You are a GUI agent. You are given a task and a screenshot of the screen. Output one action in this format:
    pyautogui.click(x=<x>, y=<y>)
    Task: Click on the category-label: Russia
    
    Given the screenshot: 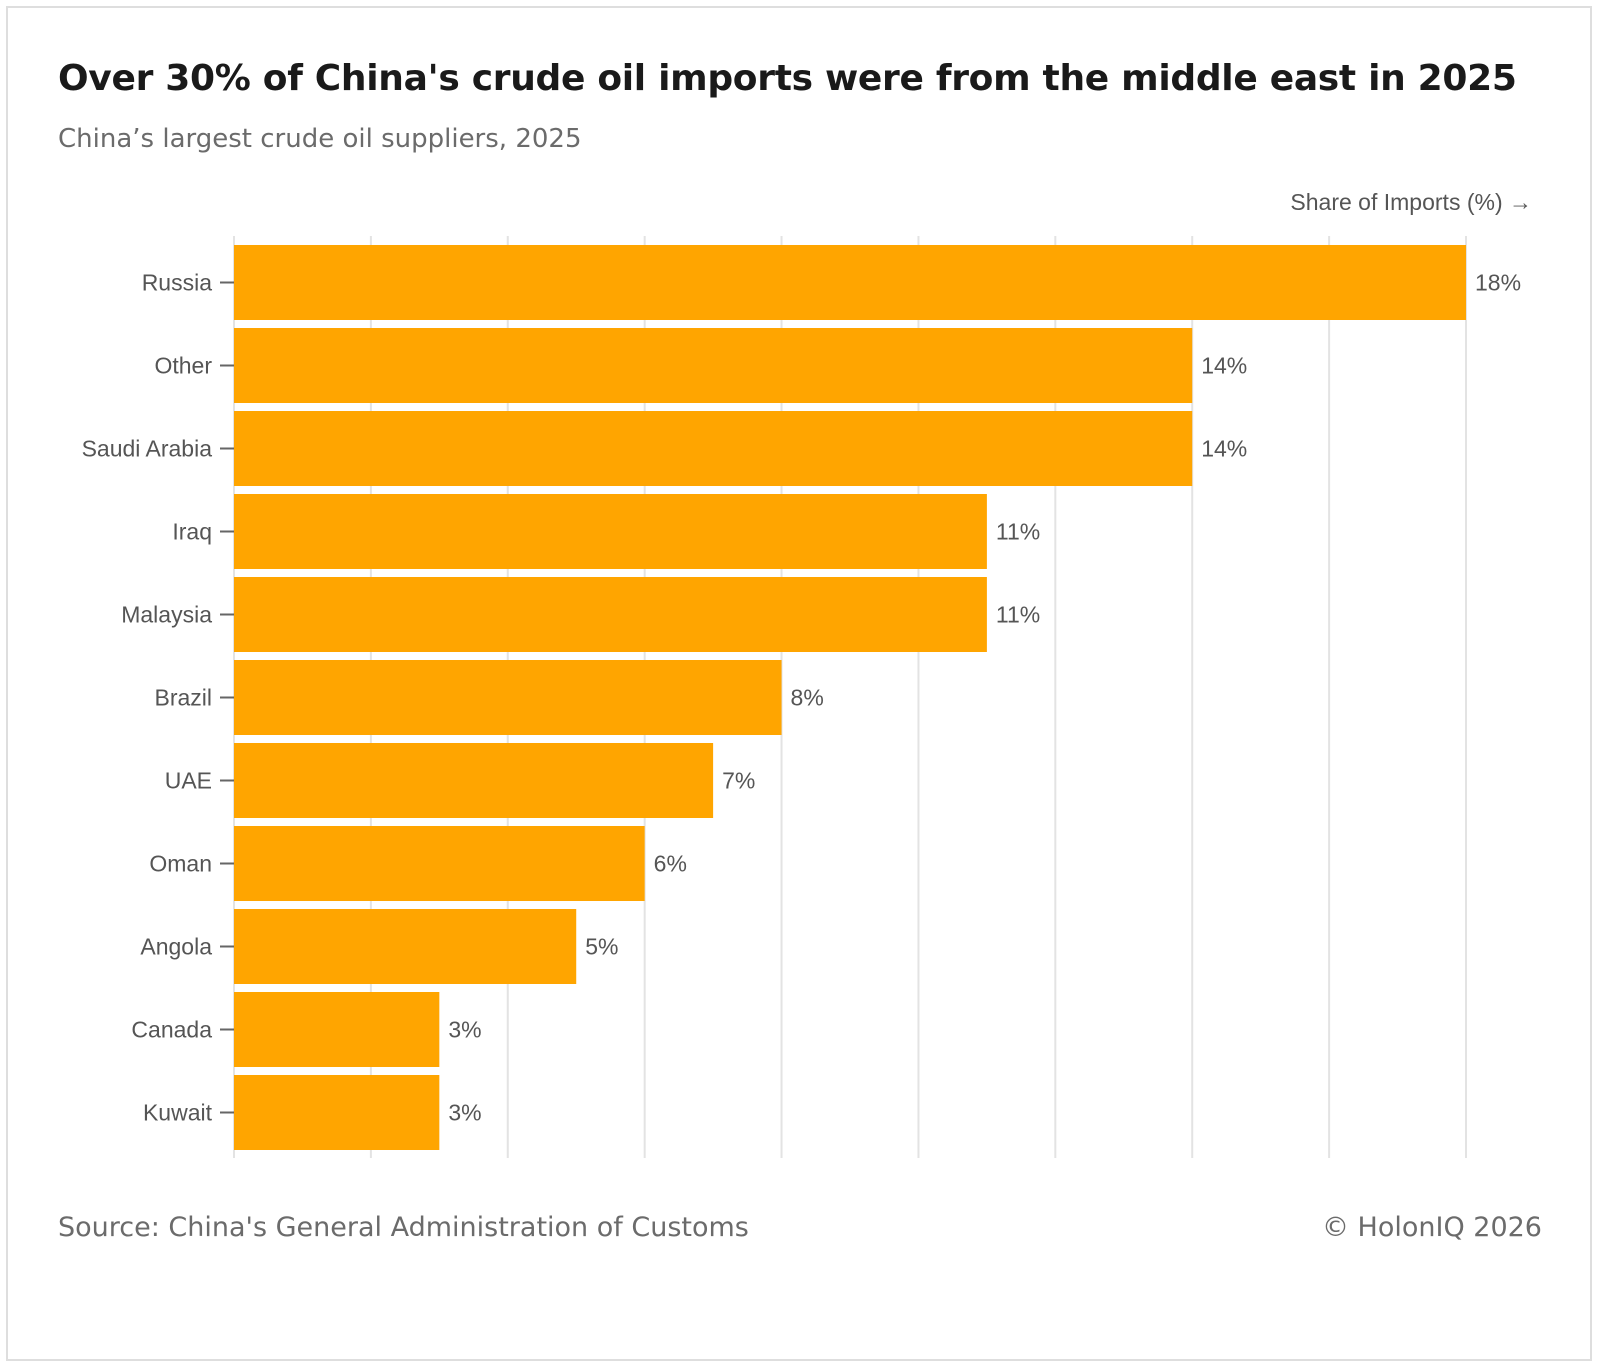 What is the action you would take?
    pyautogui.click(x=177, y=283)
    